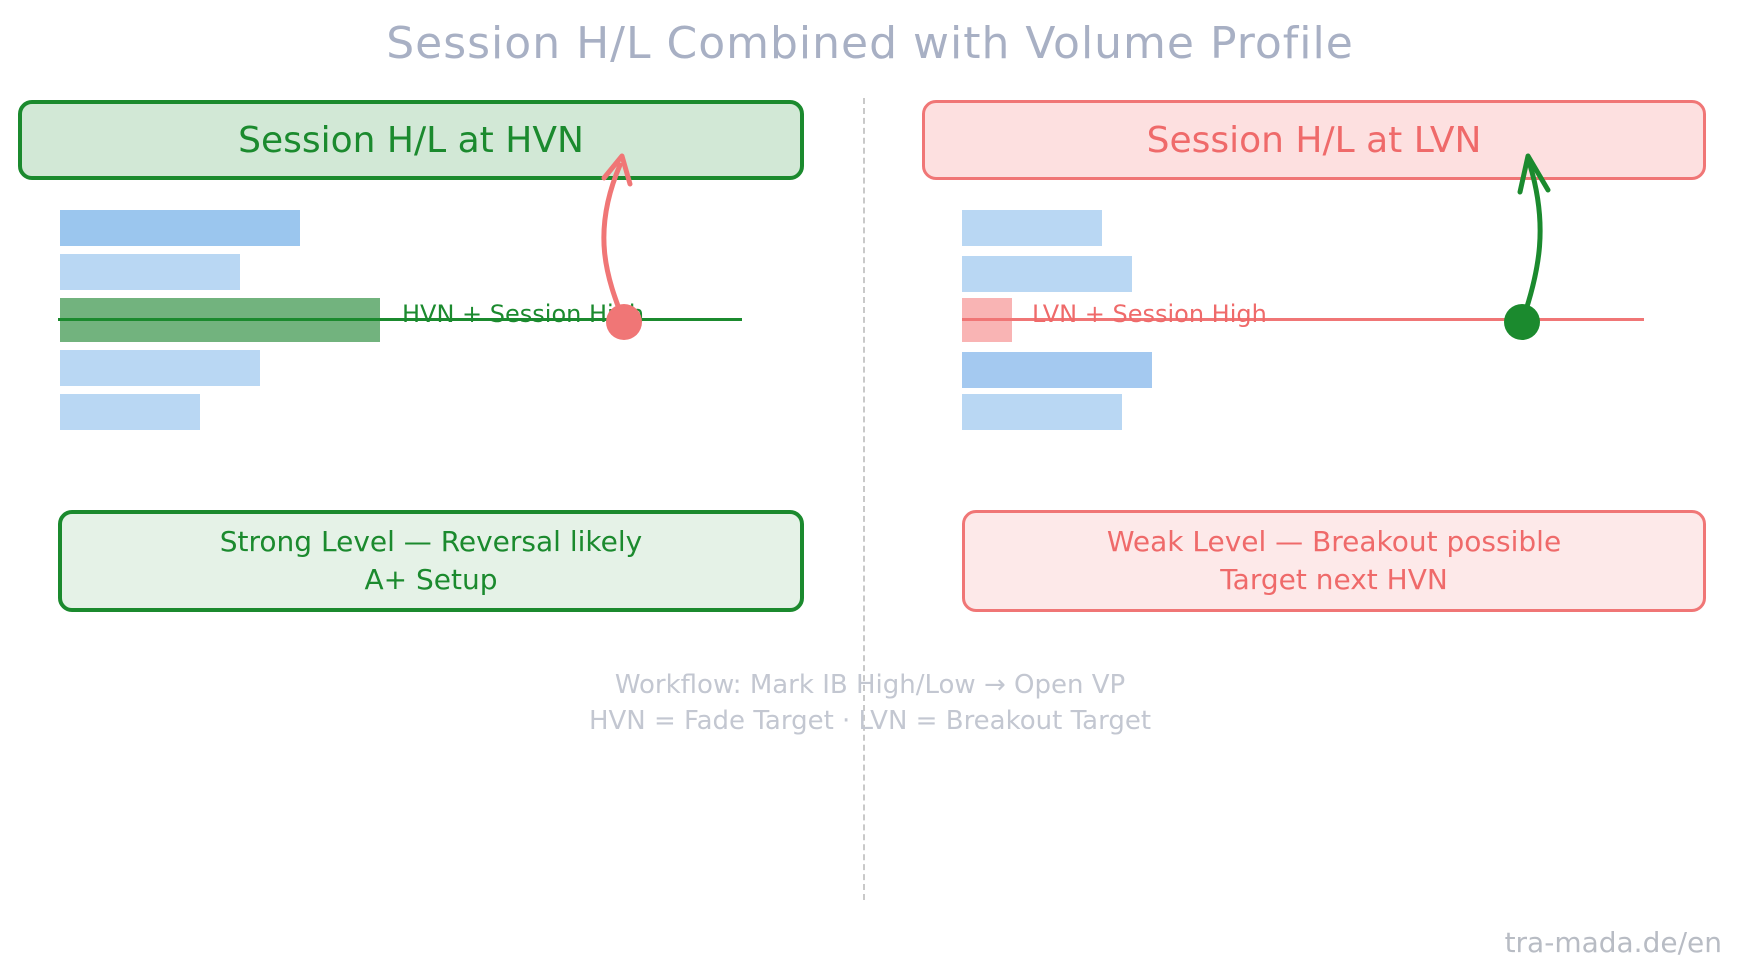 This screenshot has height=978, width=1740. What do you see at coordinates (431, 561) in the screenshot?
I see `hvn-result-box: Strong Level — Reversal likely A+ Setup` at bounding box center [431, 561].